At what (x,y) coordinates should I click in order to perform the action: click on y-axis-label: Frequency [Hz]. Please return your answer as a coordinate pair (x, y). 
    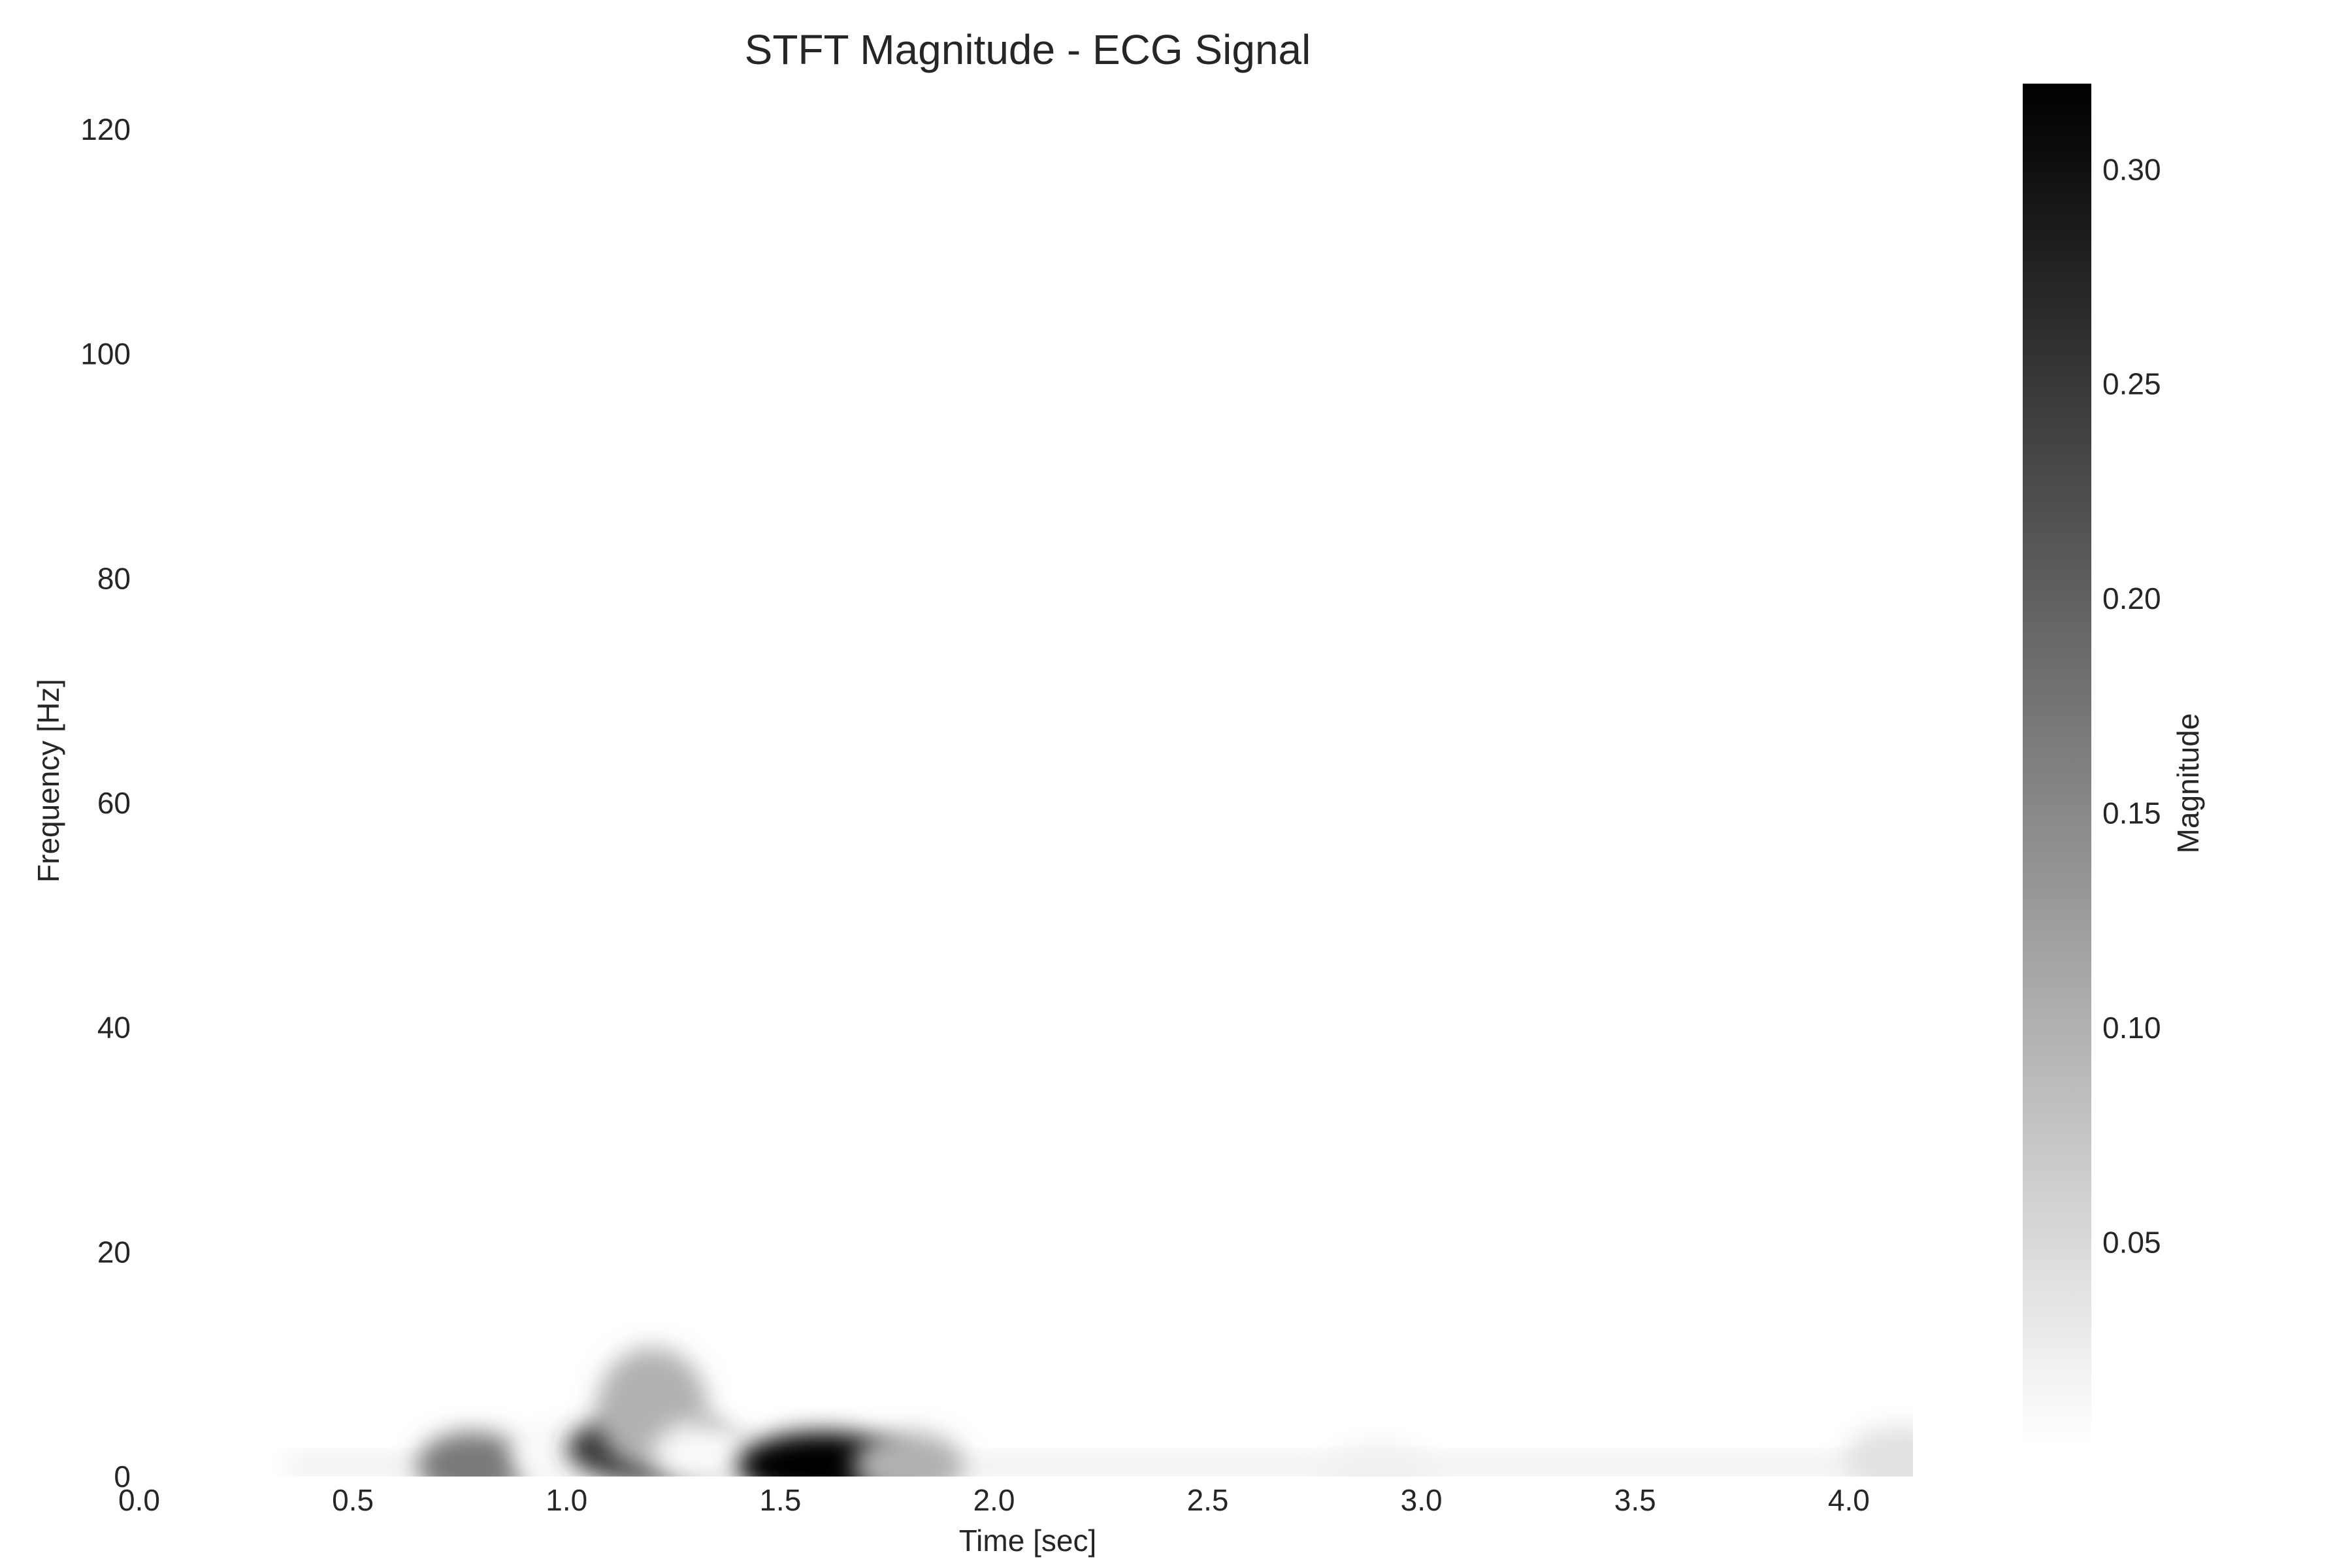
    Looking at the image, I should click on (48, 781).